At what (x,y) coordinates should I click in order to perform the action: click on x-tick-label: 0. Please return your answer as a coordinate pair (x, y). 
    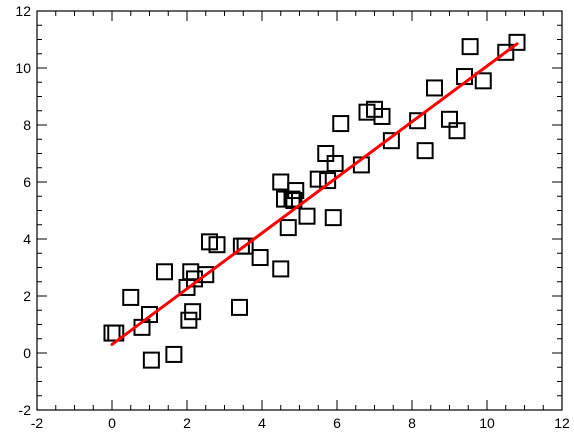
    Looking at the image, I should click on (112, 423).